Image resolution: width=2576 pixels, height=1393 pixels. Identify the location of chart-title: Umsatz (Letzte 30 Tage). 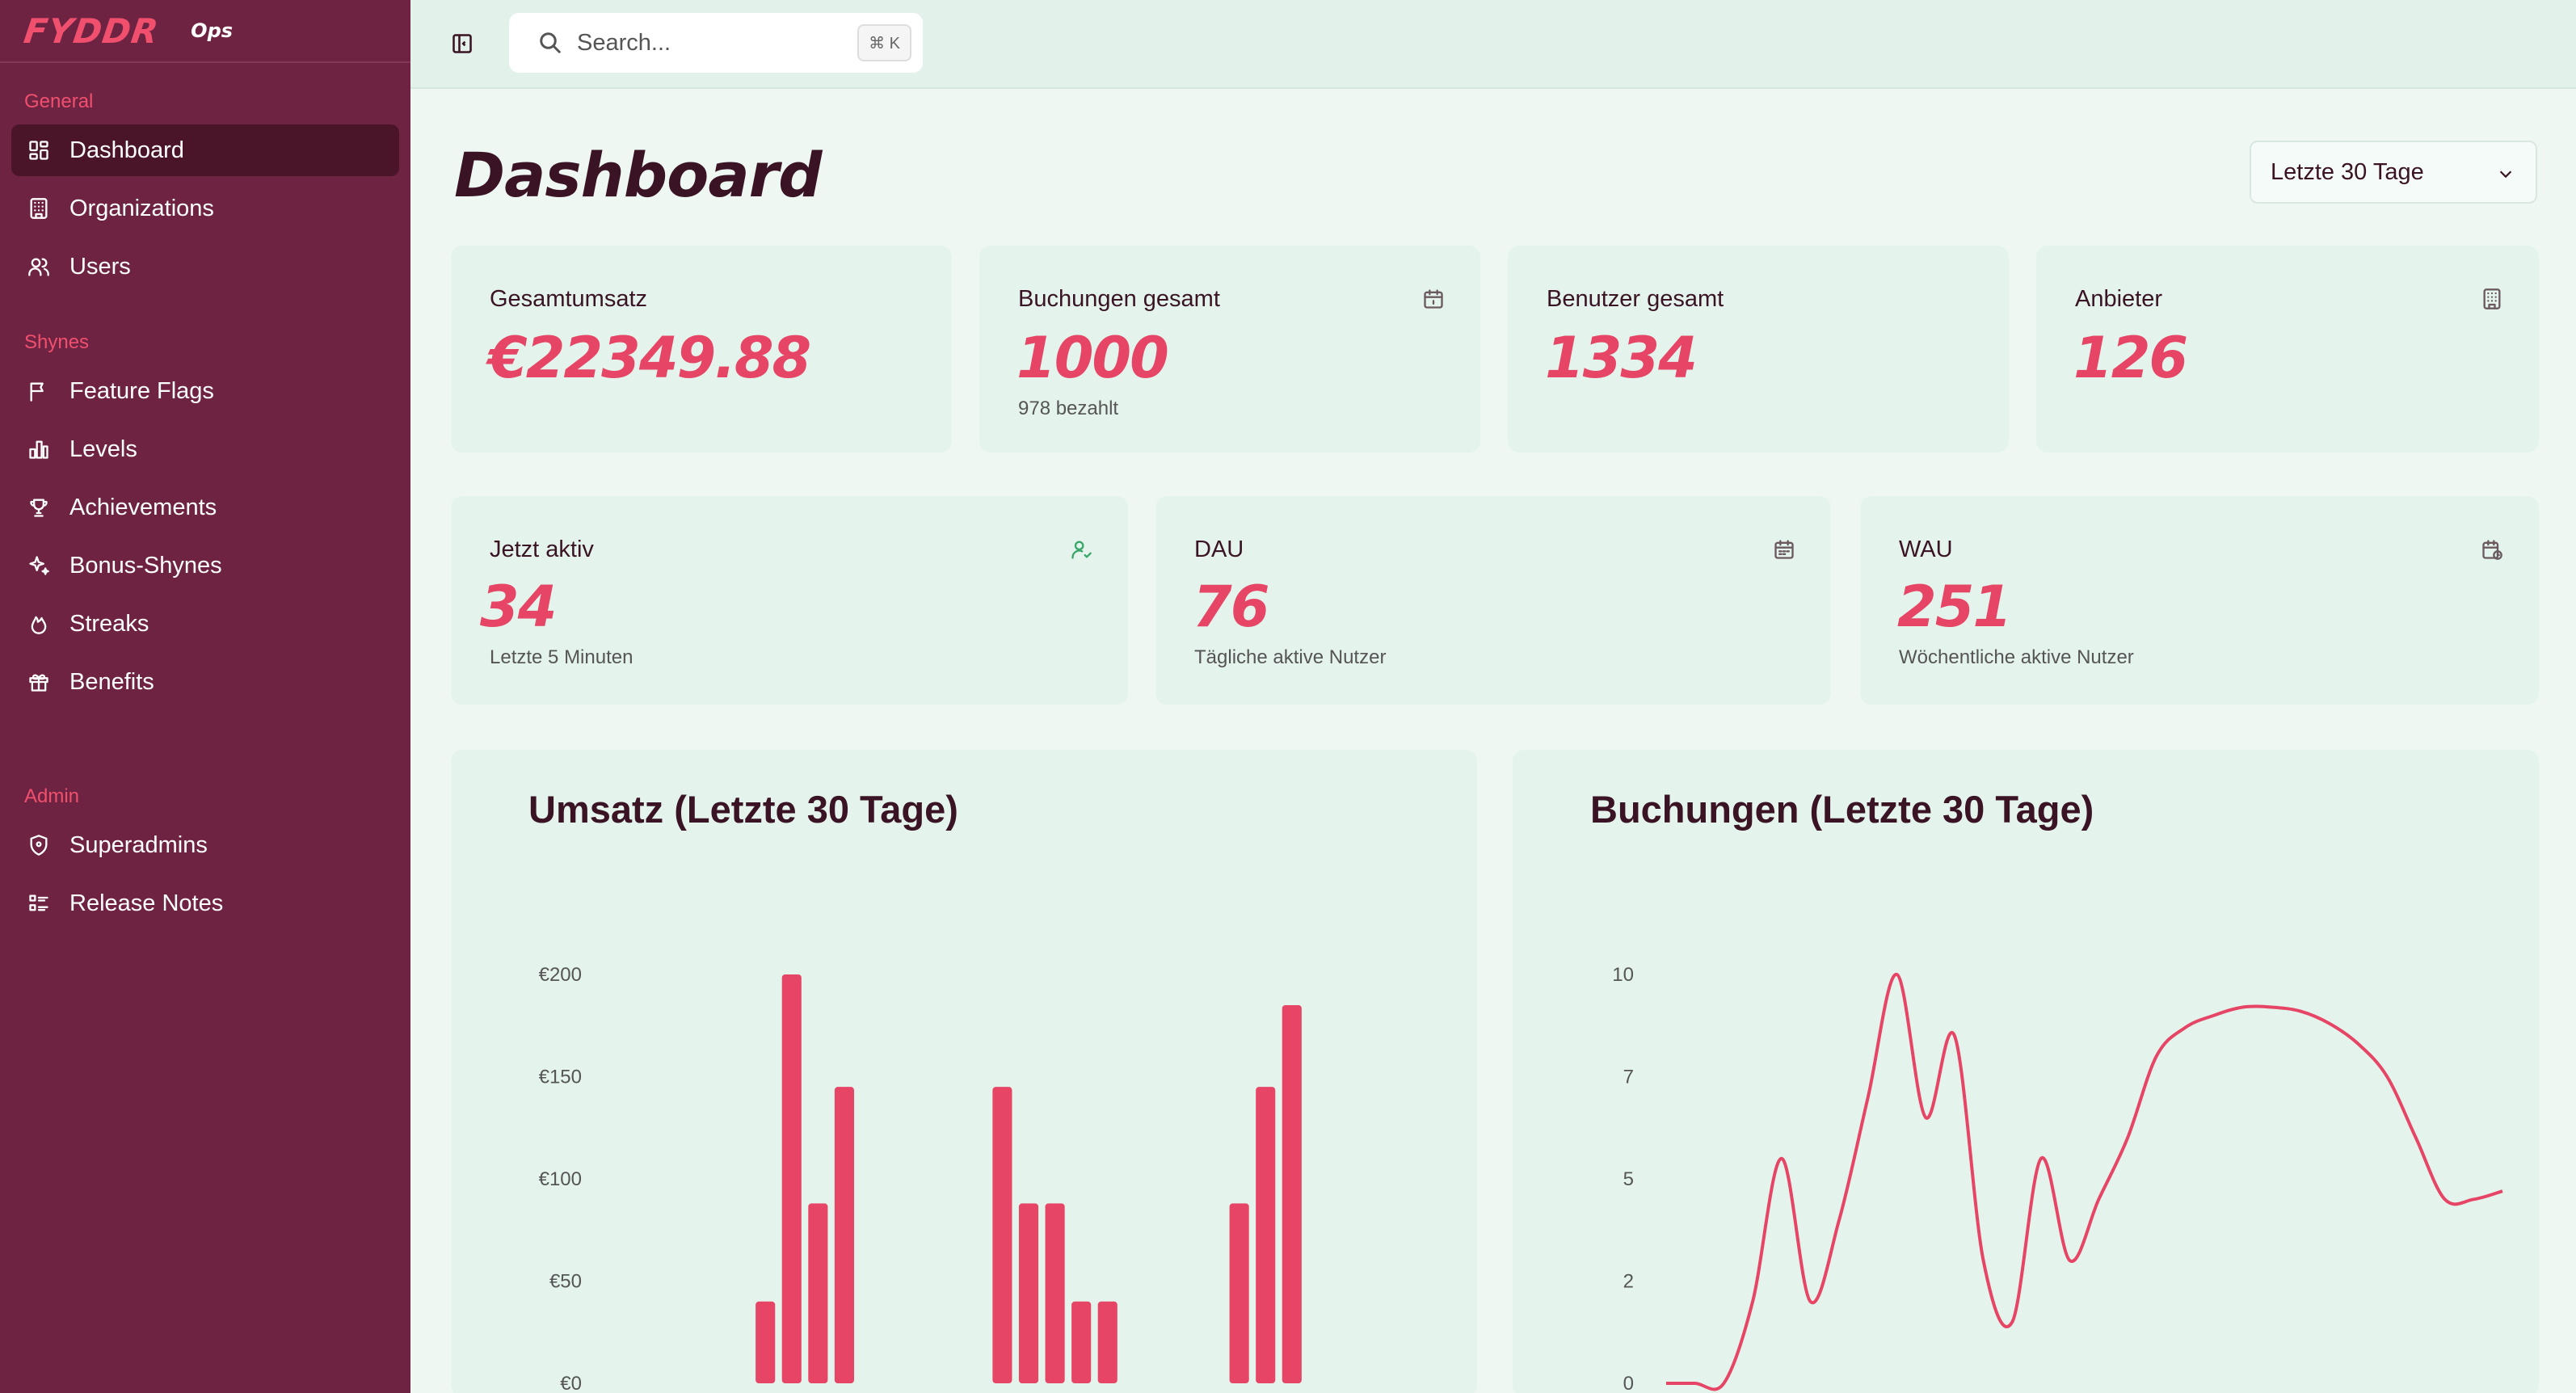
(743, 809).